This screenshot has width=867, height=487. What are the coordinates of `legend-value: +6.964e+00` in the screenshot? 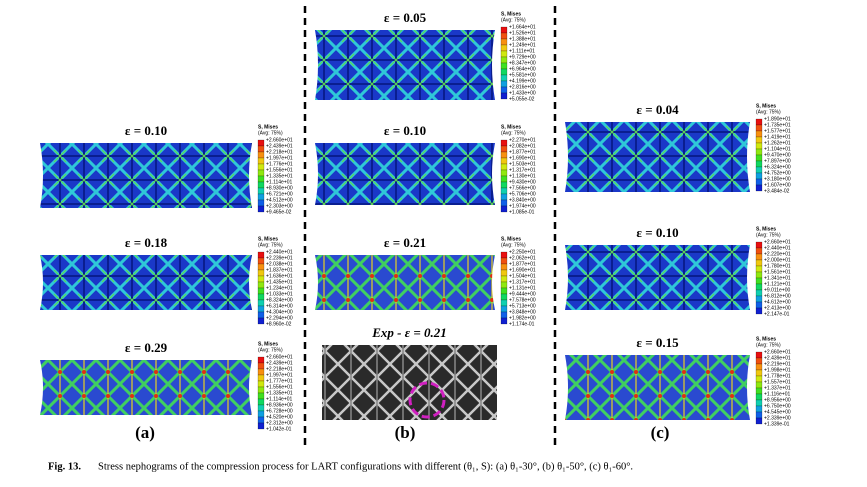 It's located at (522, 69).